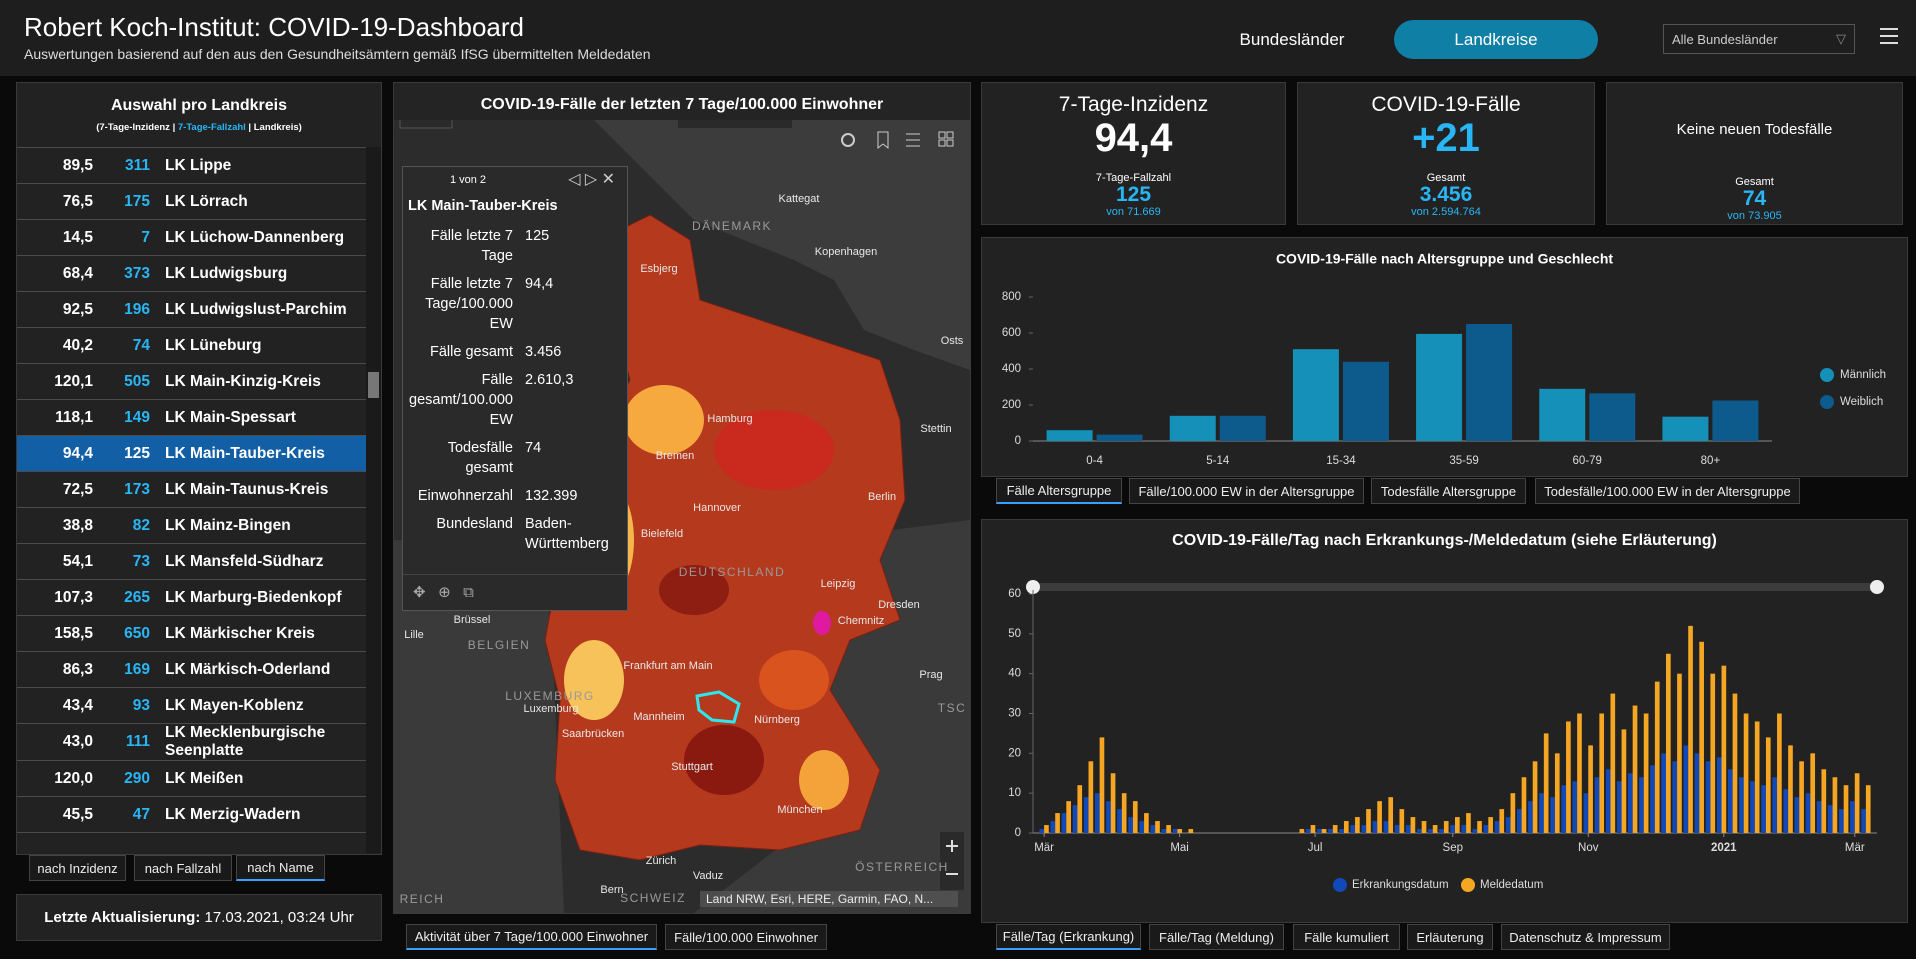 Image resolution: width=1916 pixels, height=959 pixels. Describe the element at coordinates (245, 741) in the screenshot. I see `district-name: LK Mecklenburgische Seenplatte` at that location.